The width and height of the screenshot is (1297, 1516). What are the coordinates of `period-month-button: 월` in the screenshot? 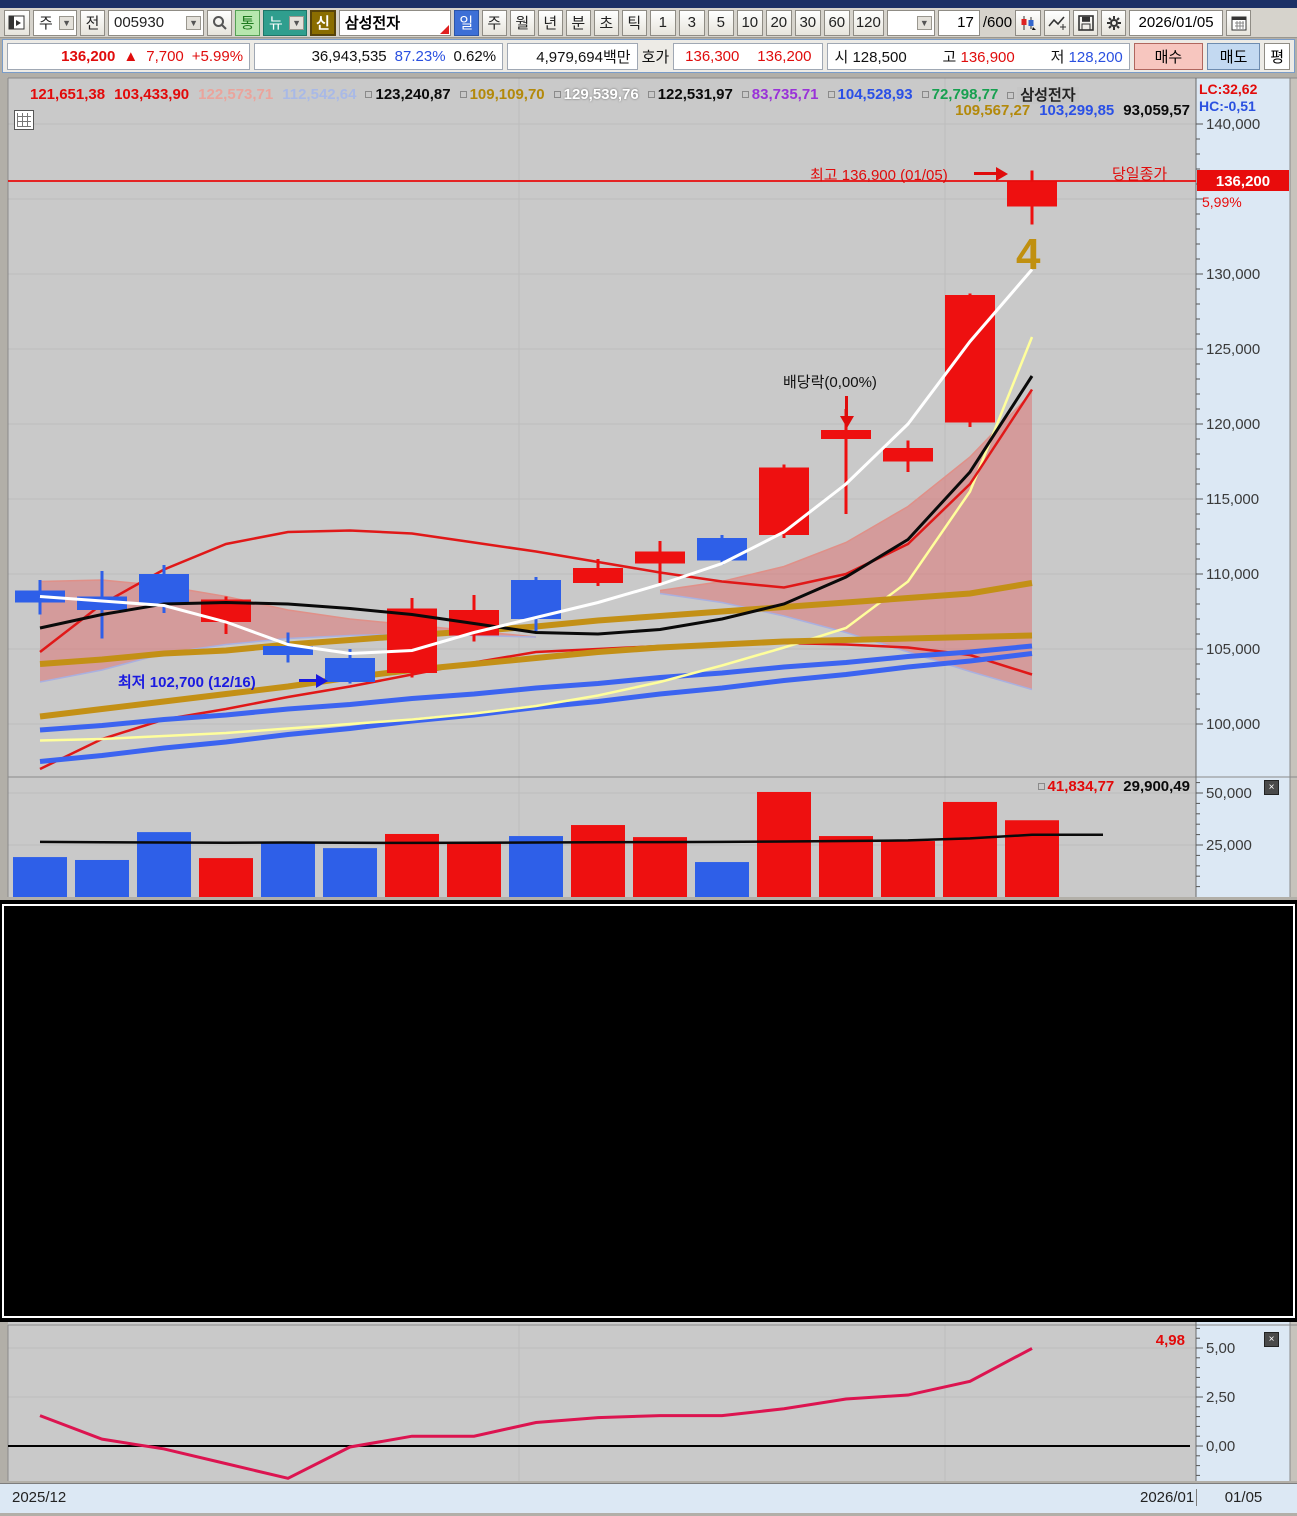 It's located at (522, 22).